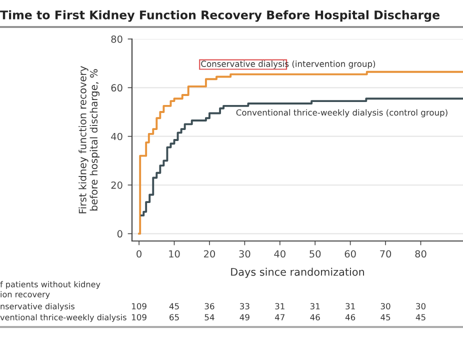 The width and height of the screenshot is (463, 348). What do you see at coordinates (209, 306) in the screenshot?
I see `text: 36` at bounding box center [209, 306].